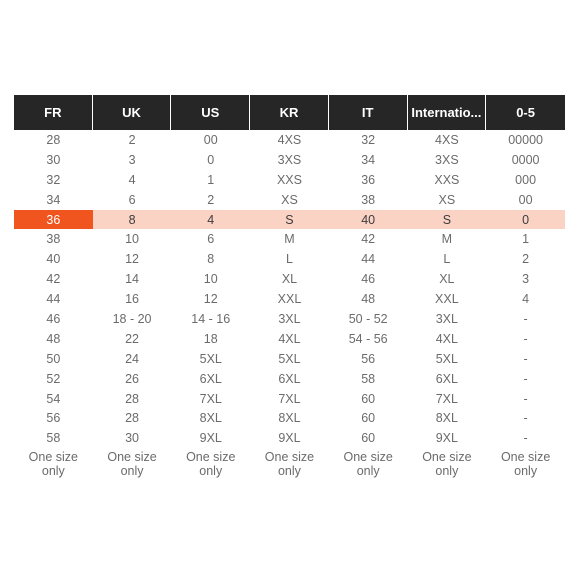 The height and width of the screenshot is (580, 580). Describe the element at coordinates (132, 179) in the screenshot. I see `cell-uk: 4` at that location.